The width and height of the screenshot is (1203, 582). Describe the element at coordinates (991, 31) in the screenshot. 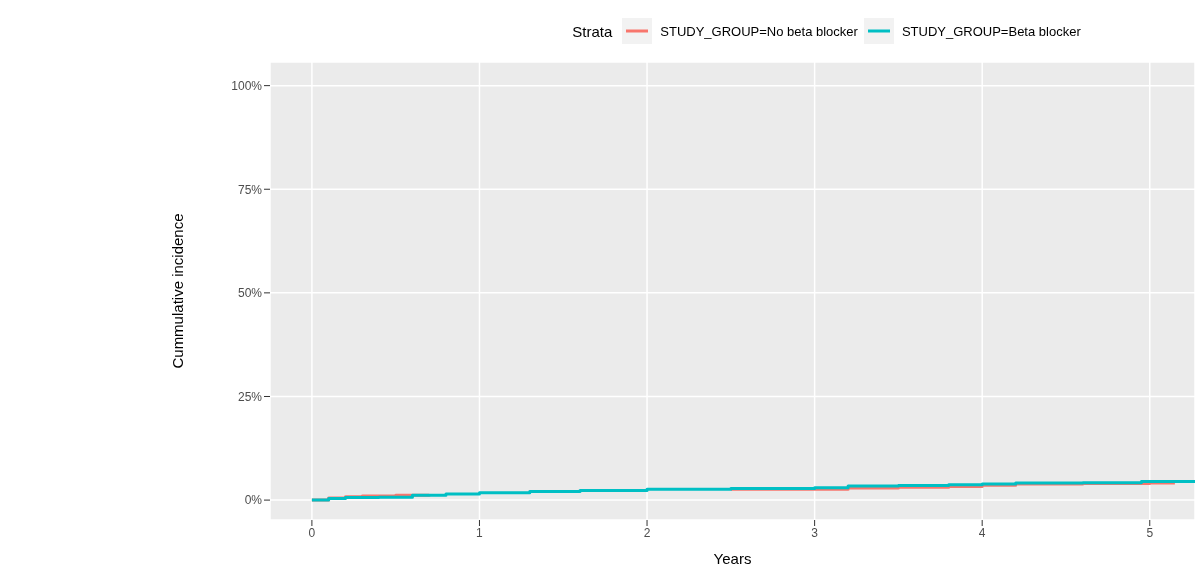

I see `legend-label: STUDY_GROUP=Beta blocker` at that location.